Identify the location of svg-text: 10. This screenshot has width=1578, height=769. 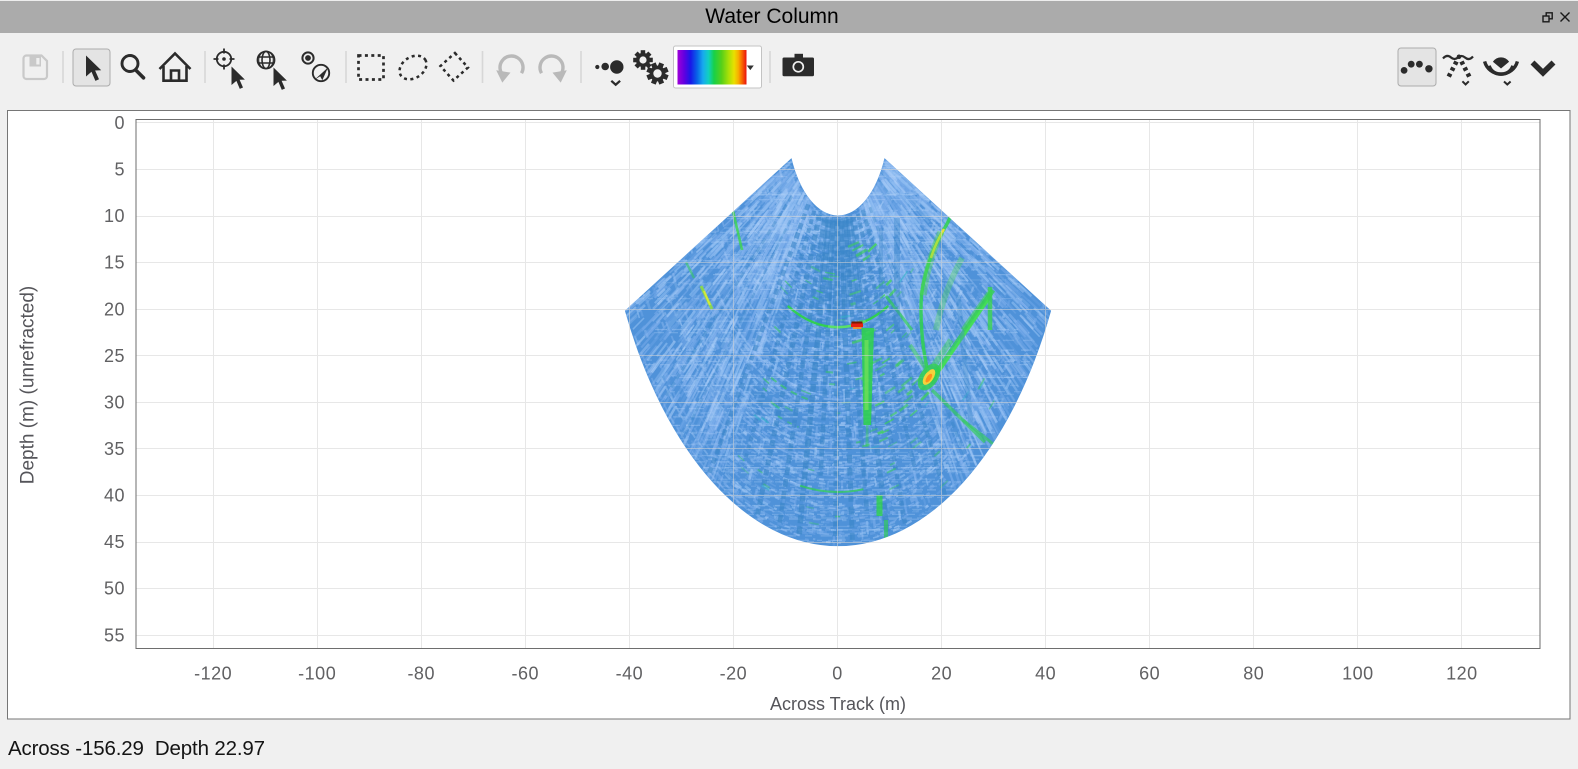
(114, 216).